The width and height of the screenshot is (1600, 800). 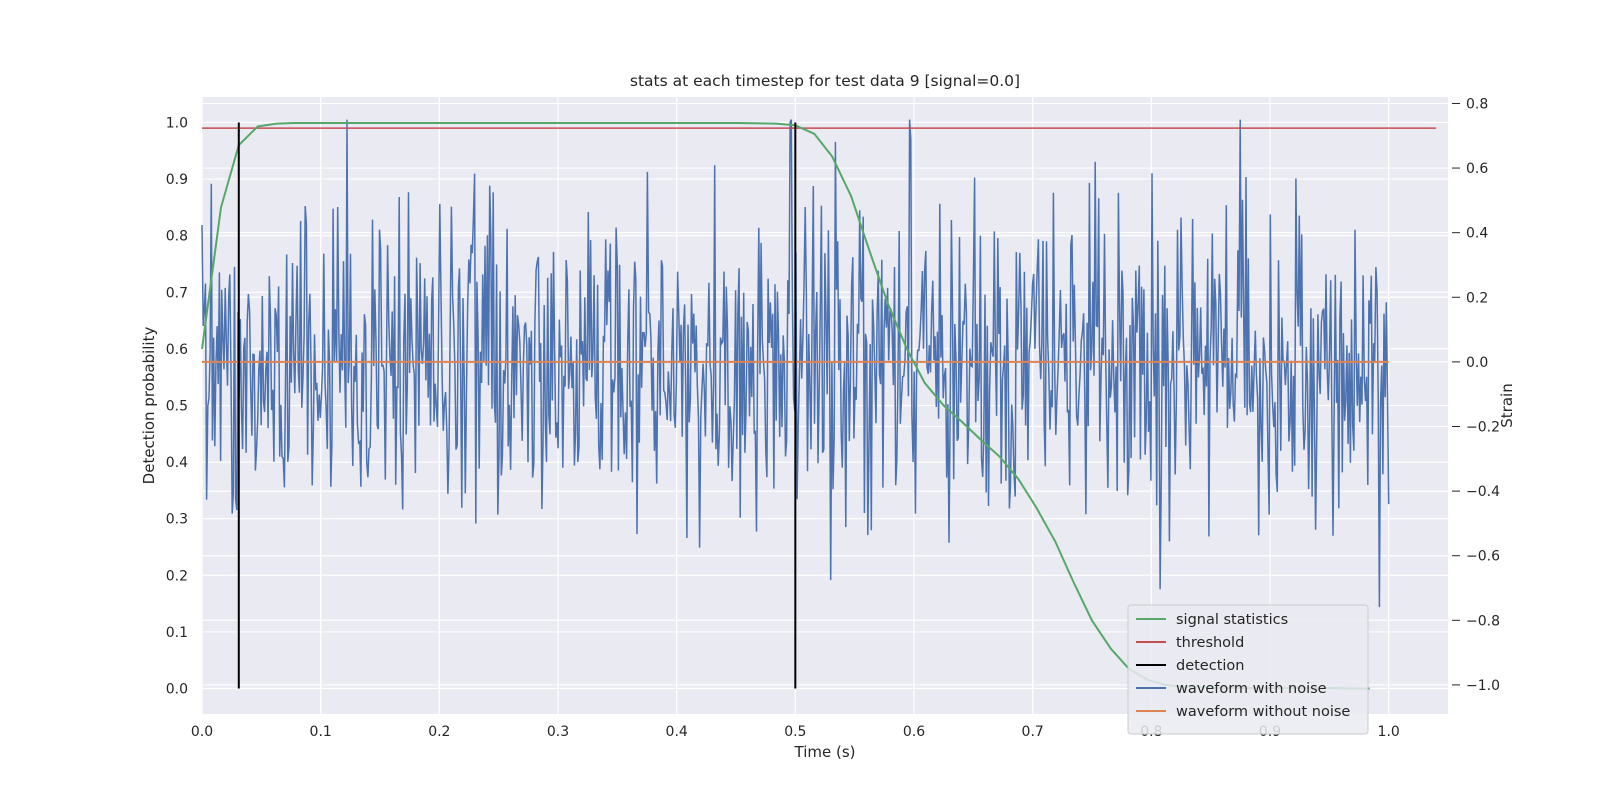 I want to click on x-axis-label: Time (s), so click(x=825, y=752).